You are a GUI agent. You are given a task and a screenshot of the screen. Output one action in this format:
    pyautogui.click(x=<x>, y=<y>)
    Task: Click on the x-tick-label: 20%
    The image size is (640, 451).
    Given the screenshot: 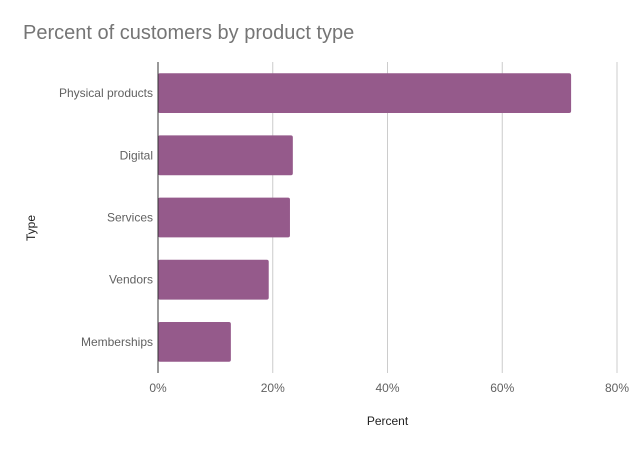 What is the action you would take?
    pyautogui.click(x=273, y=388)
    